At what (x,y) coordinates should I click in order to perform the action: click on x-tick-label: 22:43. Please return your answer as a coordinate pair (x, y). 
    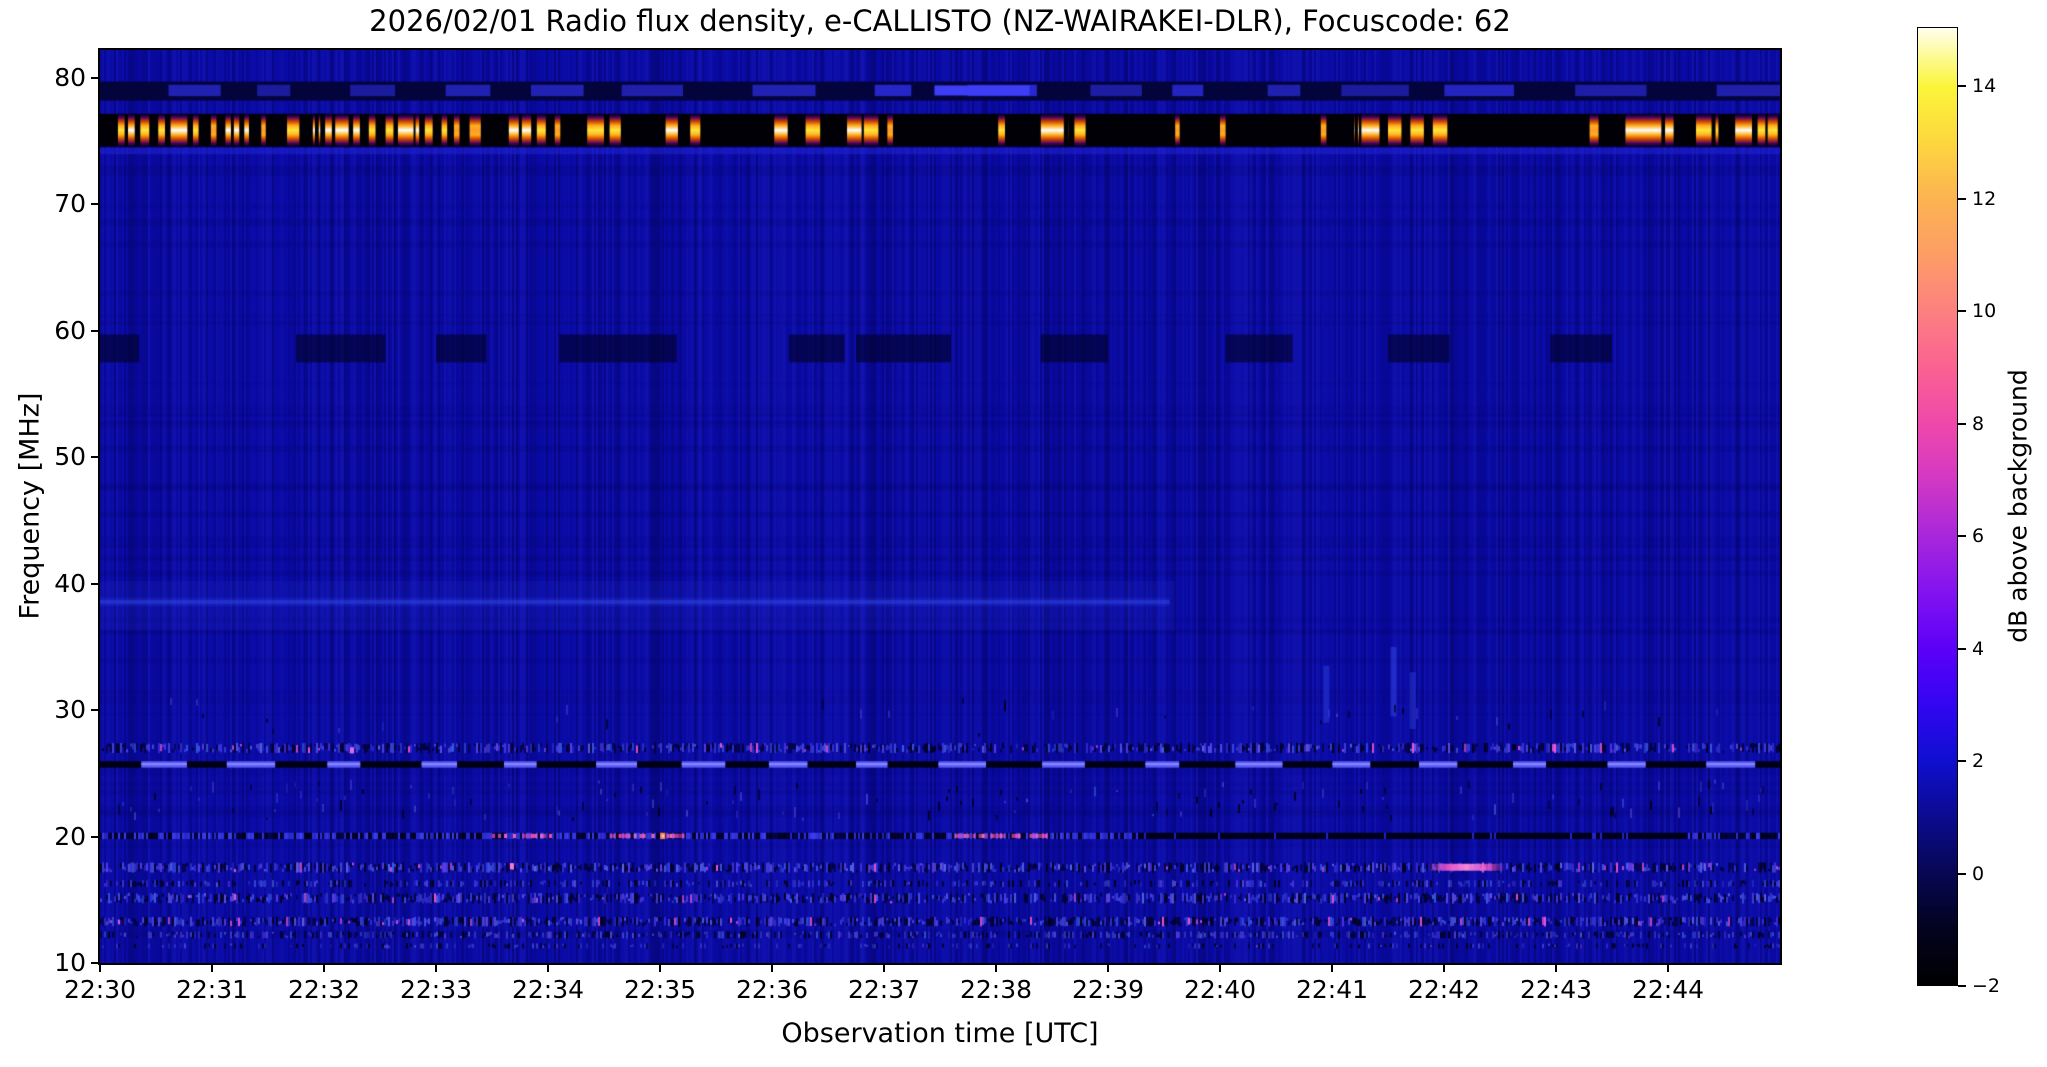
    Looking at the image, I should click on (1556, 989).